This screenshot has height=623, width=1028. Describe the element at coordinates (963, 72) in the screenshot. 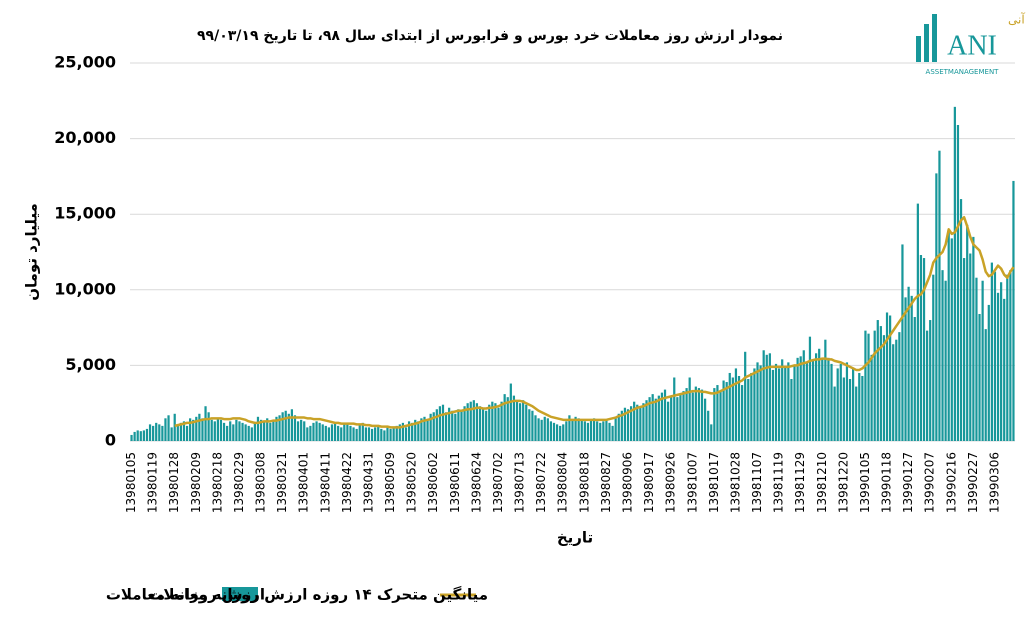

I see `logo-tagline: ASSETMANAGEMENT` at that location.